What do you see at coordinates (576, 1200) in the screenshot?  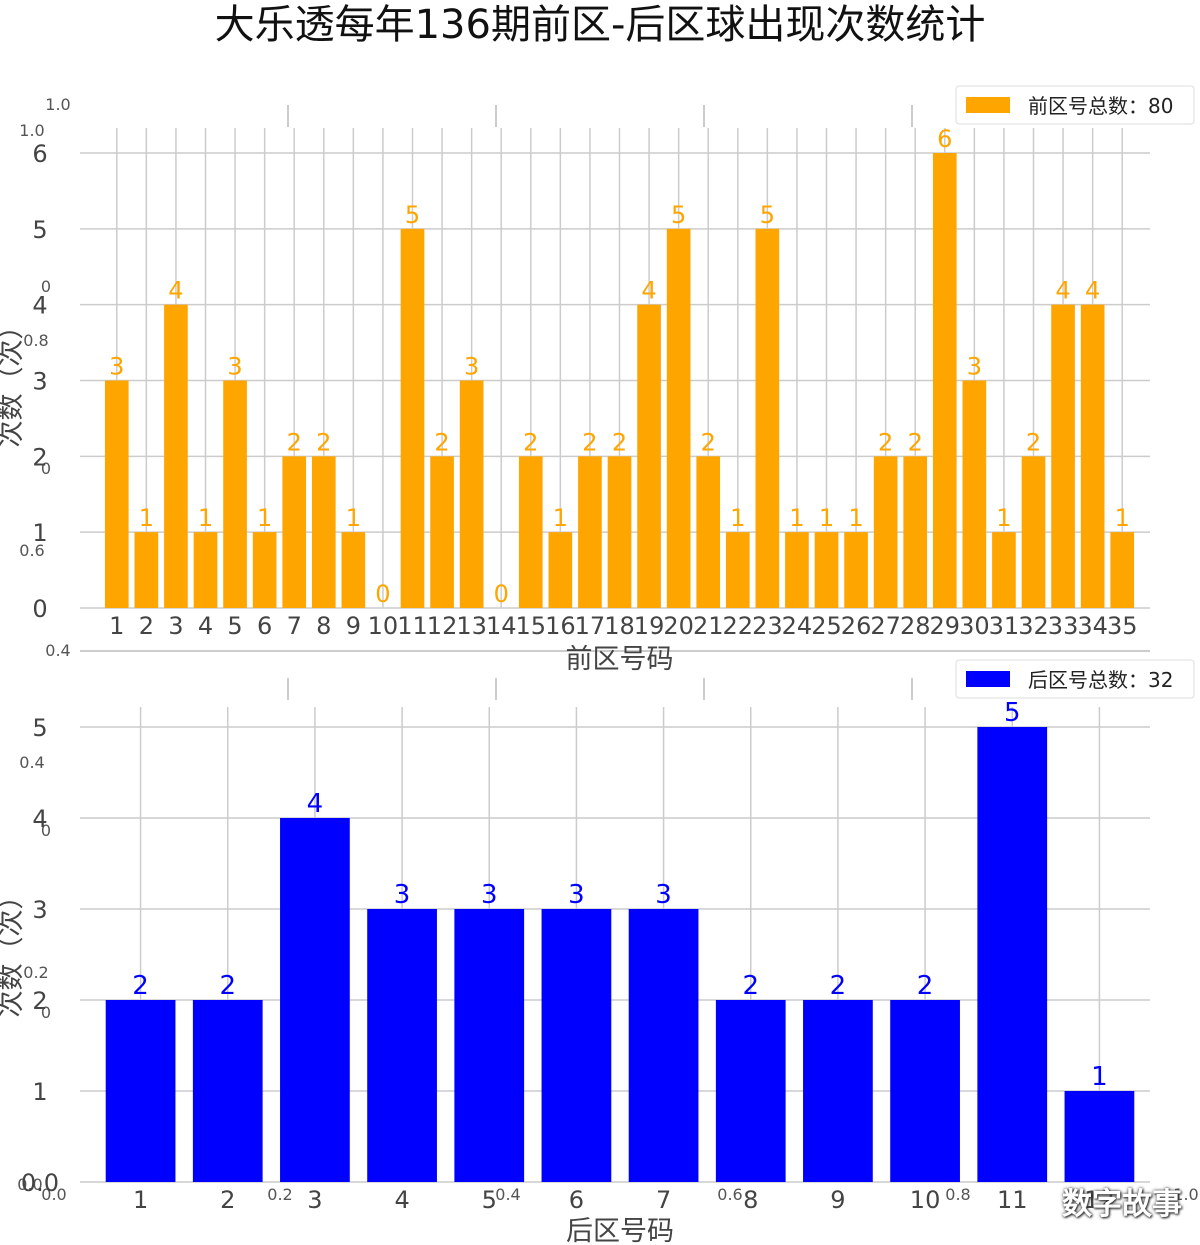 I see `x-tick-label: 6` at bounding box center [576, 1200].